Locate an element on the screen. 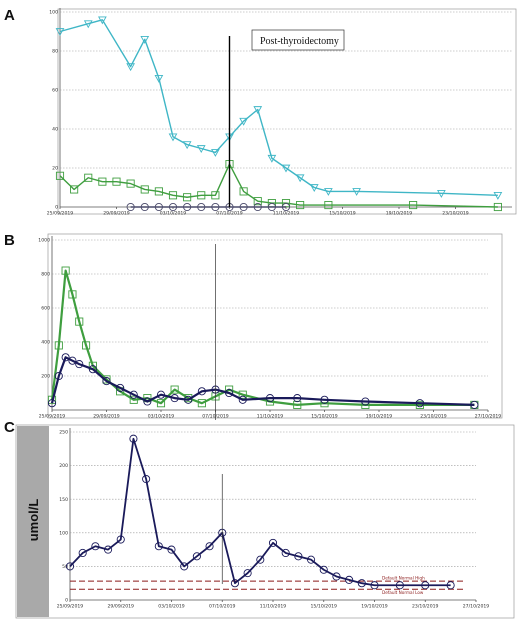  y-tick-label: 150 is located at coordinates (63, 500).